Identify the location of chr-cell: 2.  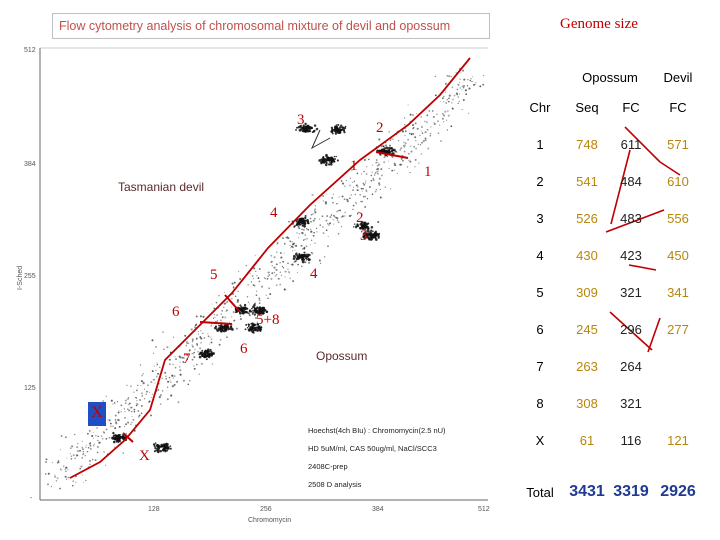
(540, 181).